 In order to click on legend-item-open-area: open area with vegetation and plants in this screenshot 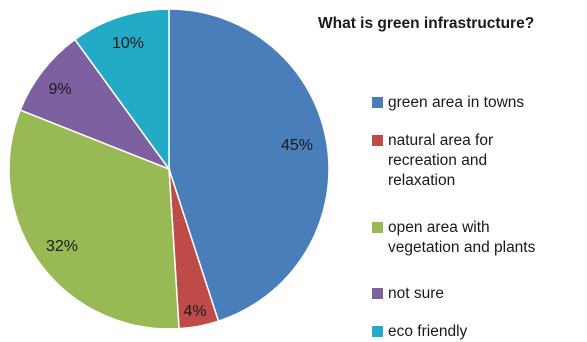, I will do `click(479, 238)`.